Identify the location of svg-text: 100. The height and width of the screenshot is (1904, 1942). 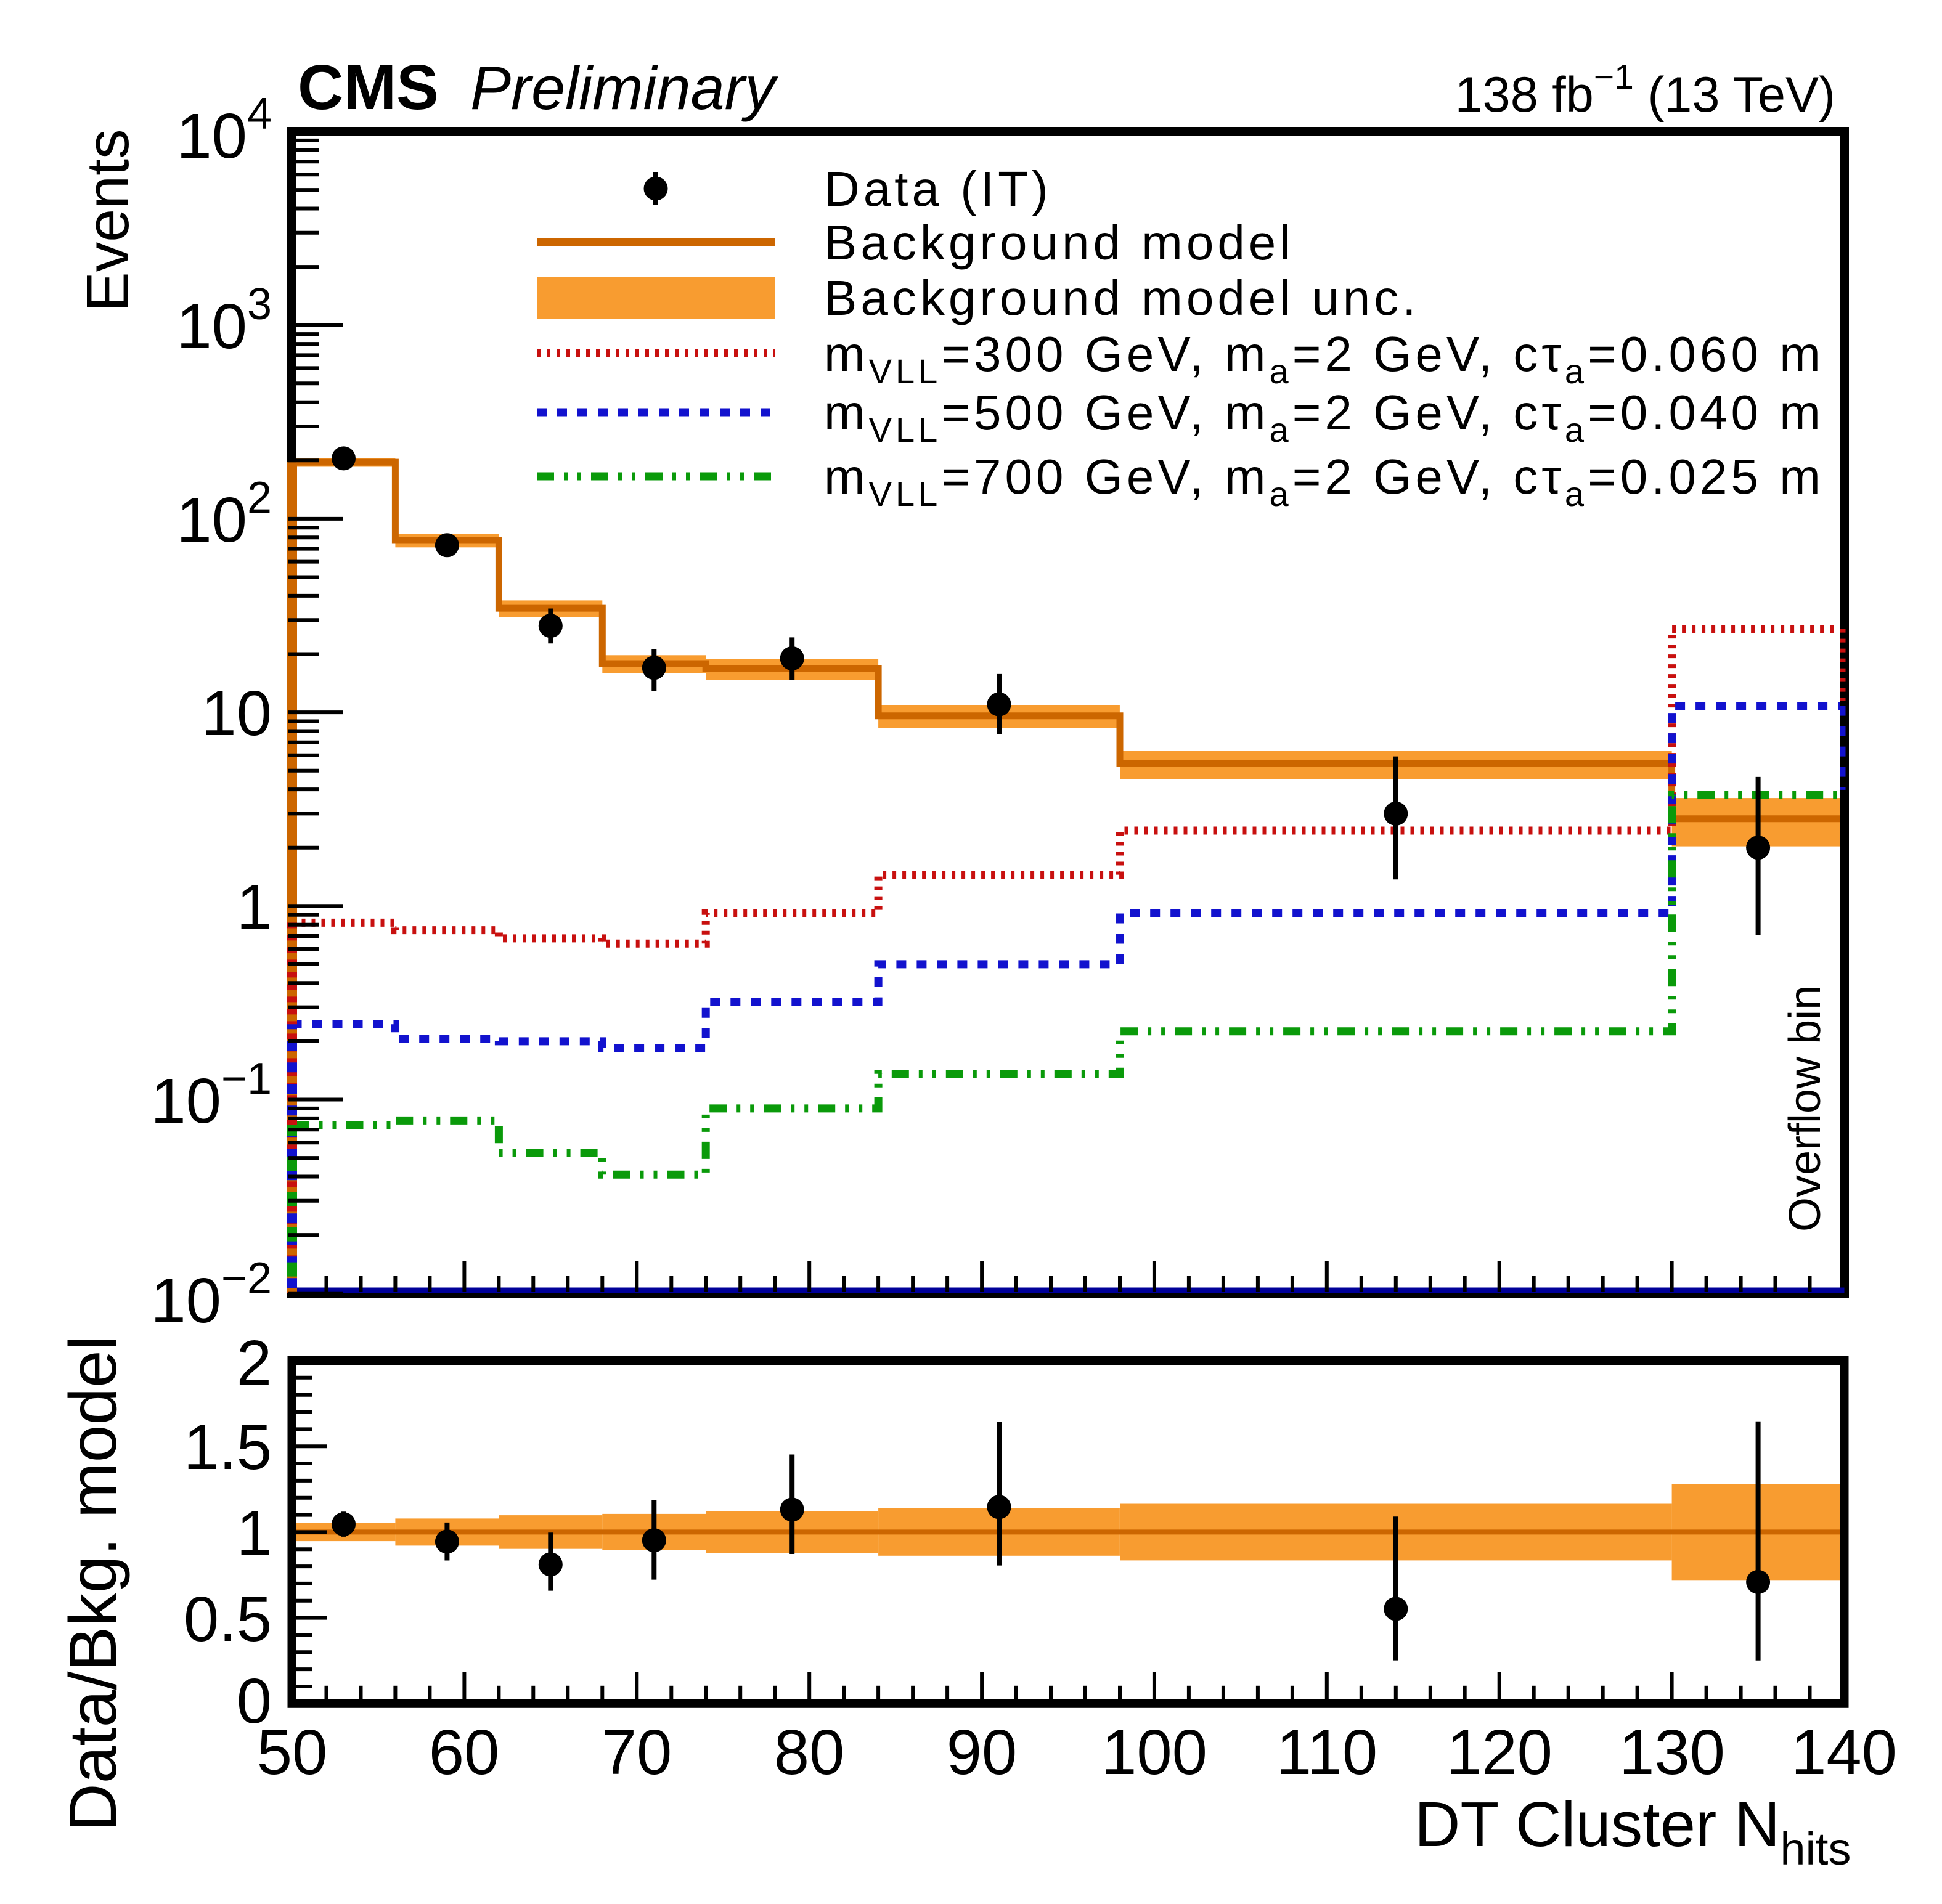
(1154, 1752).